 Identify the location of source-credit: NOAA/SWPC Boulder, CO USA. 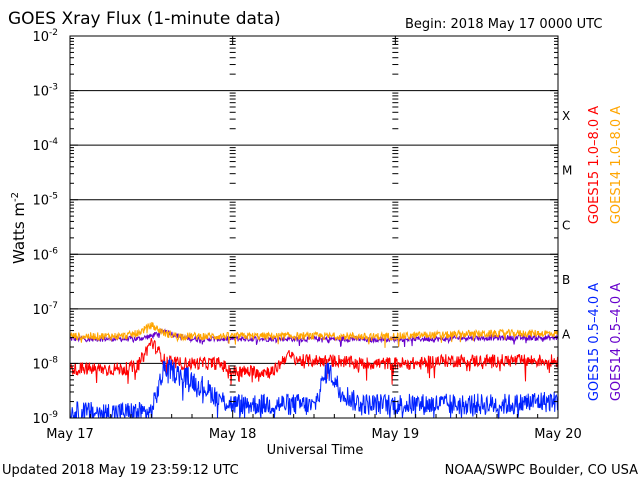
(541, 470).